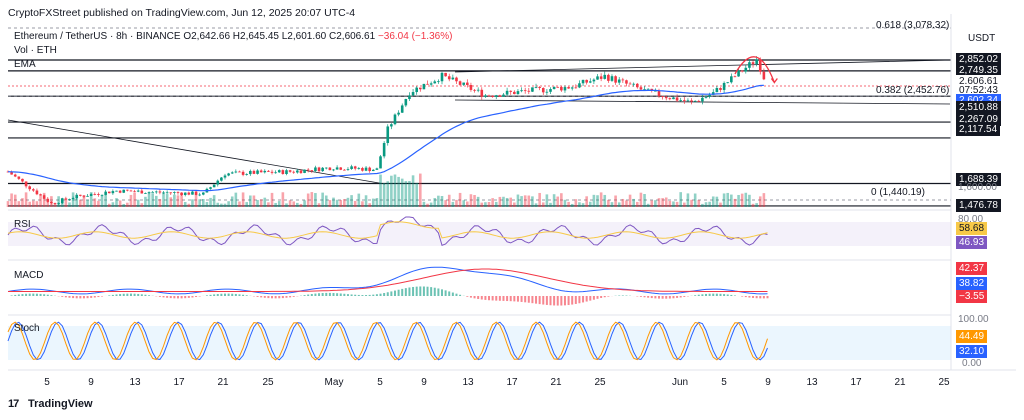 This screenshot has height=420, width=1024. Describe the element at coordinates (35, 50) in the screenshot. I see `volume-label: Vol · ETH` at that location.